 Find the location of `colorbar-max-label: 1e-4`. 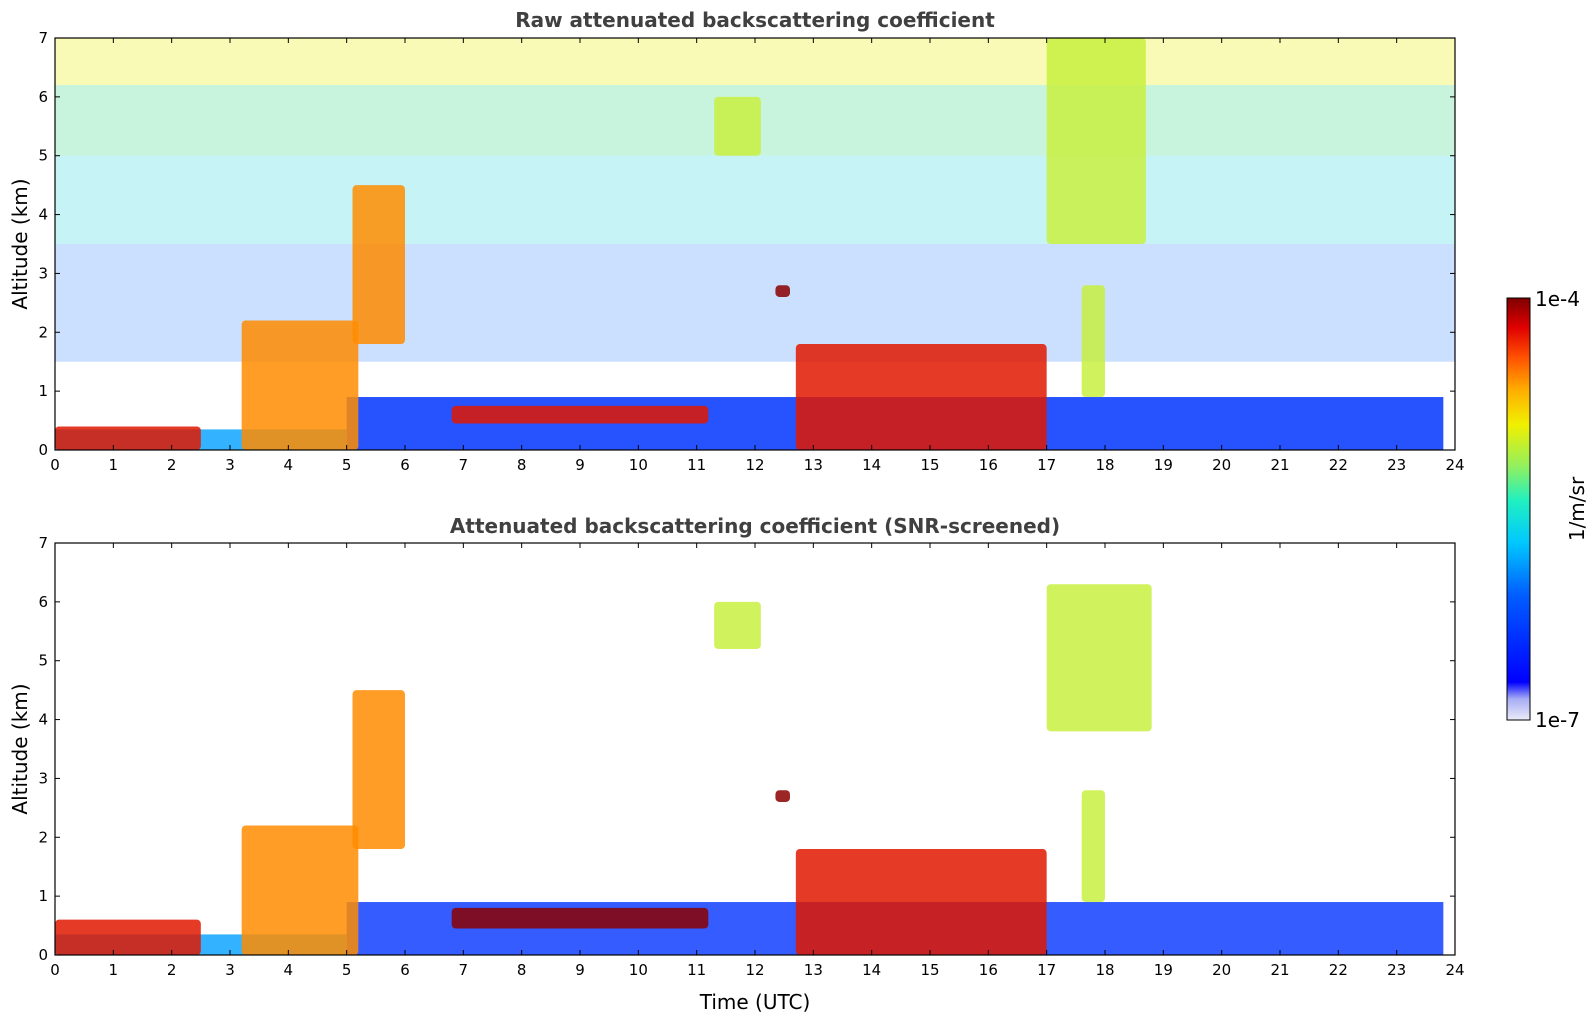

colorbar-max-label: 1e-4 is located at coordinates (1557, 299).